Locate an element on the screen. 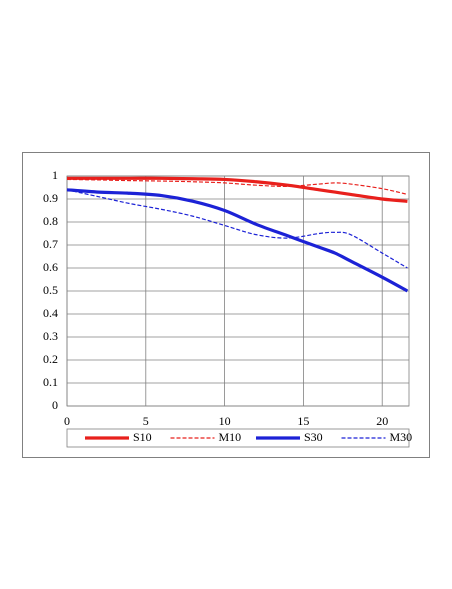 This screenshot has width=452, height=589. y-tick-label: 0.1 is located at coordinates (50, 382).